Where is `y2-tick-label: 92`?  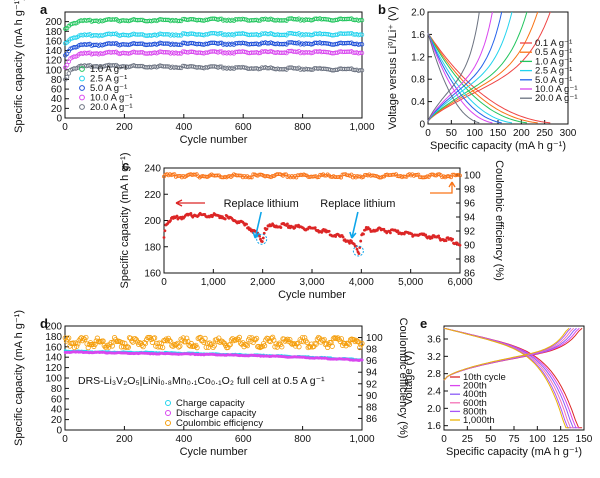
y2-tick-label: 92 is located at coordinates (372, 384).